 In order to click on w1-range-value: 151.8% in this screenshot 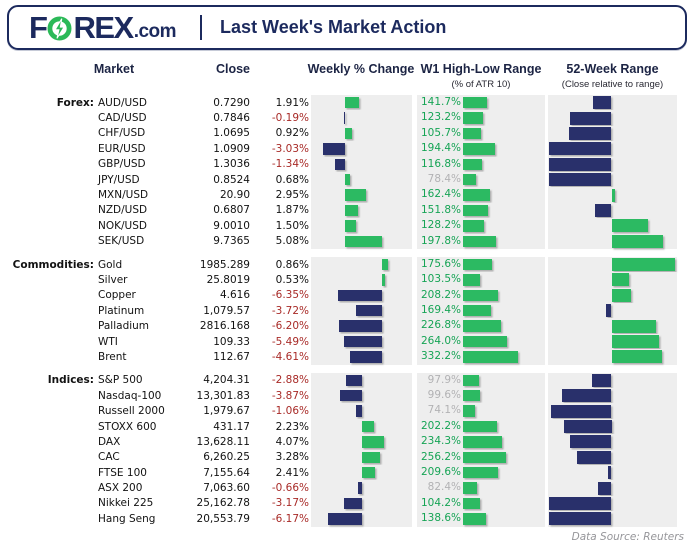, I will do `click(440, 209)`.